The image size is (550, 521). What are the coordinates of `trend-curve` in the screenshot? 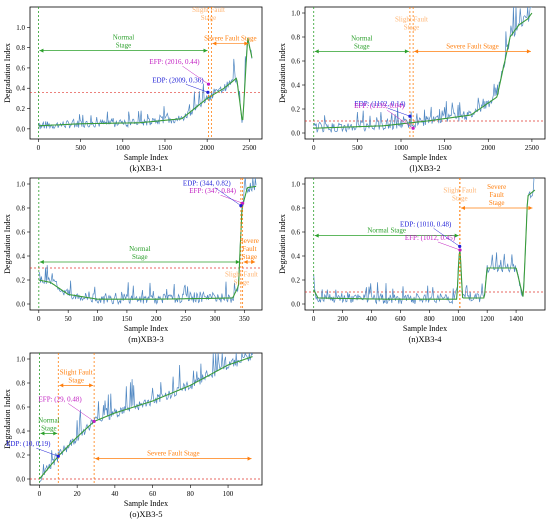 It's located at (145, 418).